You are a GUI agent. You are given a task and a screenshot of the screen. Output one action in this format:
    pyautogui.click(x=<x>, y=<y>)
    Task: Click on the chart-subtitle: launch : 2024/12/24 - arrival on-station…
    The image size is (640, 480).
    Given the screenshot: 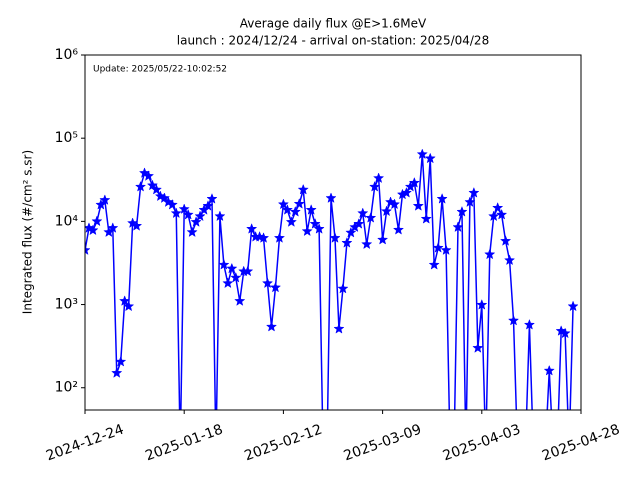 What is the action you would take?
    pyautogui.click(x=333, y=41)
    